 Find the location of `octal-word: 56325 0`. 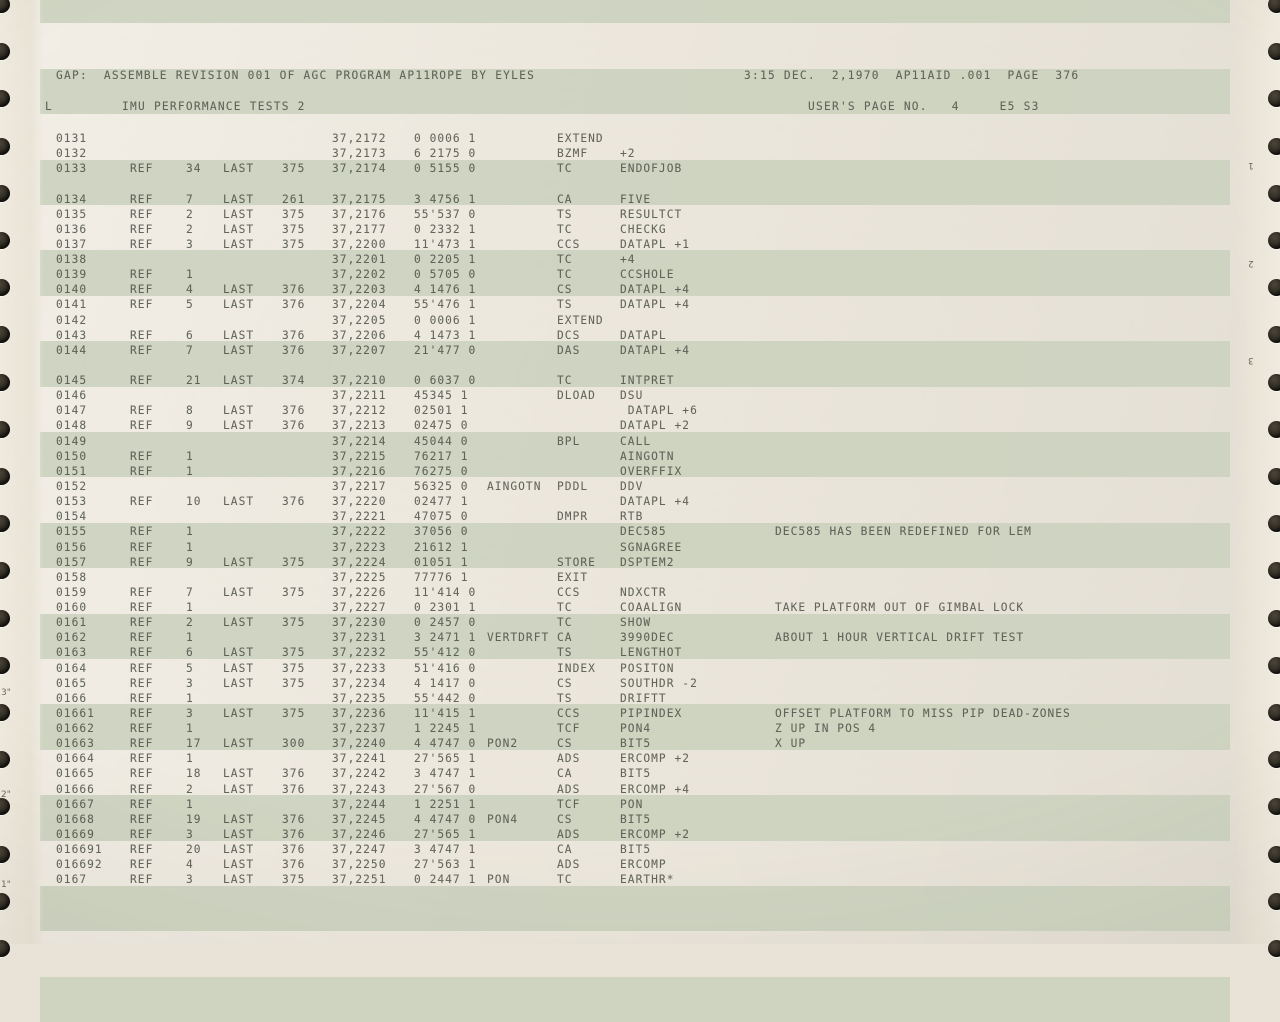

octal-word: 56325 0 is located at coordinates (441, 486).